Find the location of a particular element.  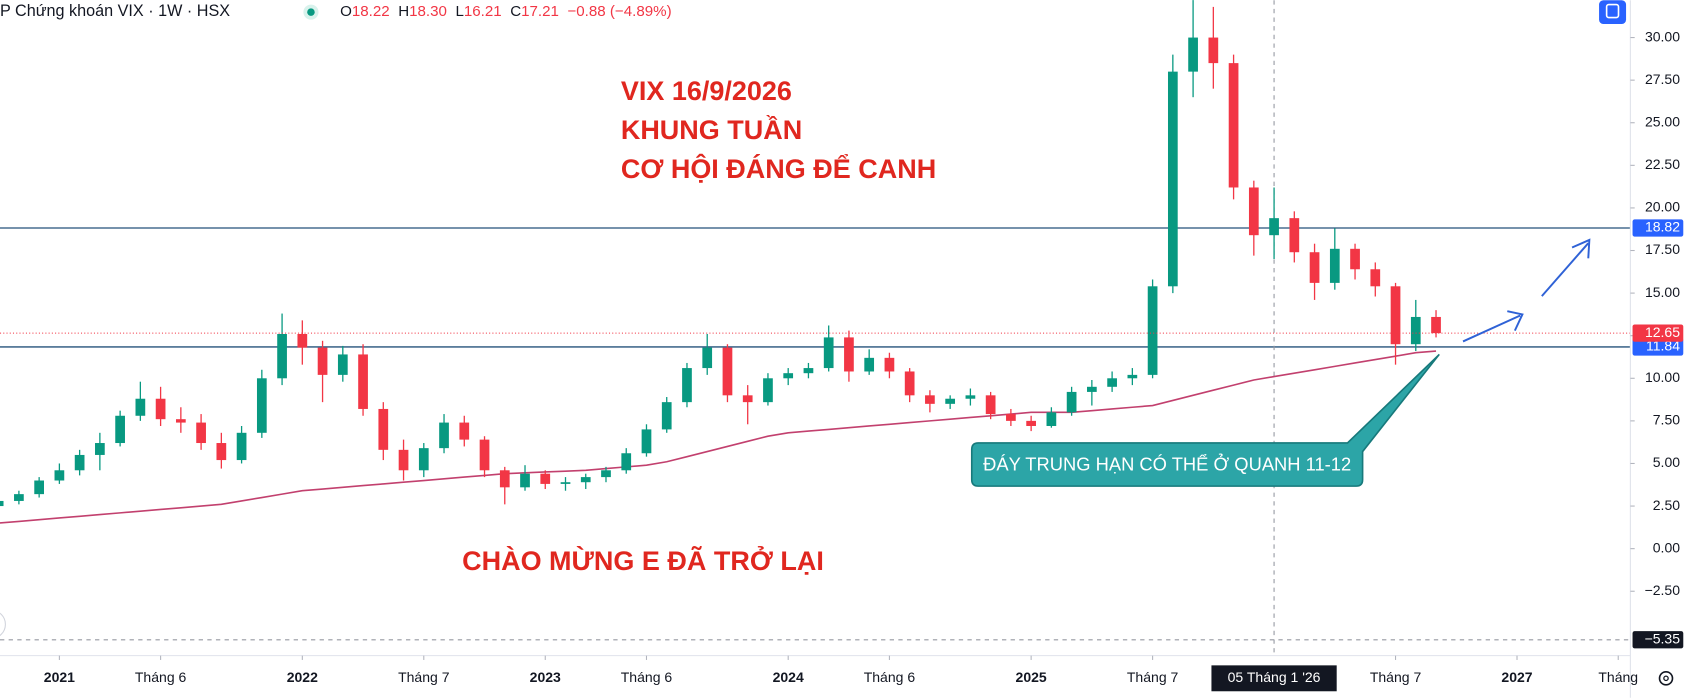

c-label: C is located at coordinates (515, 11).